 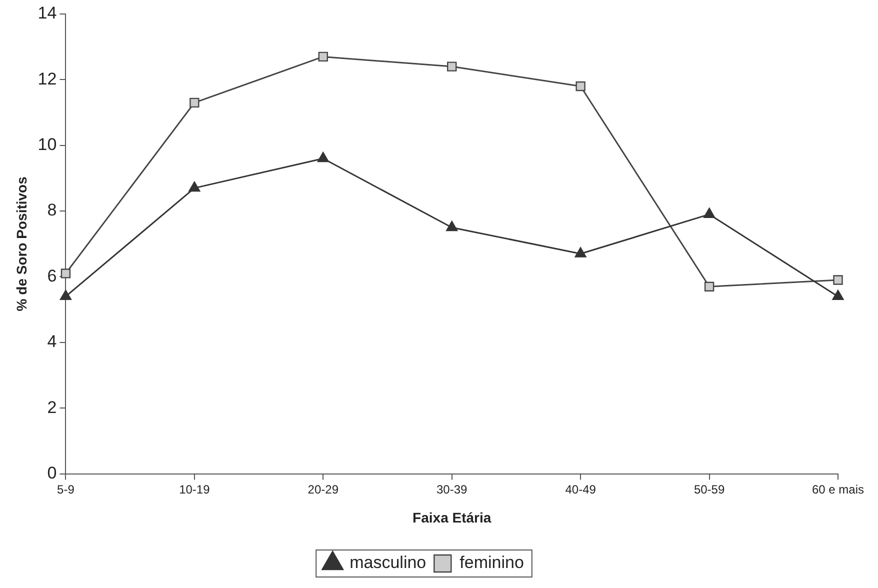 What do you see at coordinates (52, 342) in the screenshot?
I see `y-tick-label: 4` at bounding box center [52, 342].